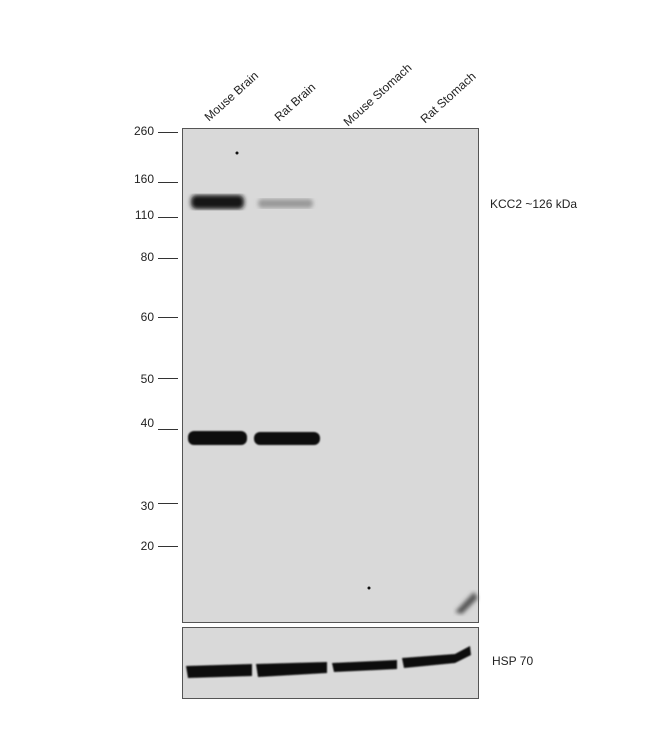 The width and height of the screenshot is (650, 747). Describe the element at coordinates (364, 666) in the screenshot. I see `band-hsp70-lane3` at that location.